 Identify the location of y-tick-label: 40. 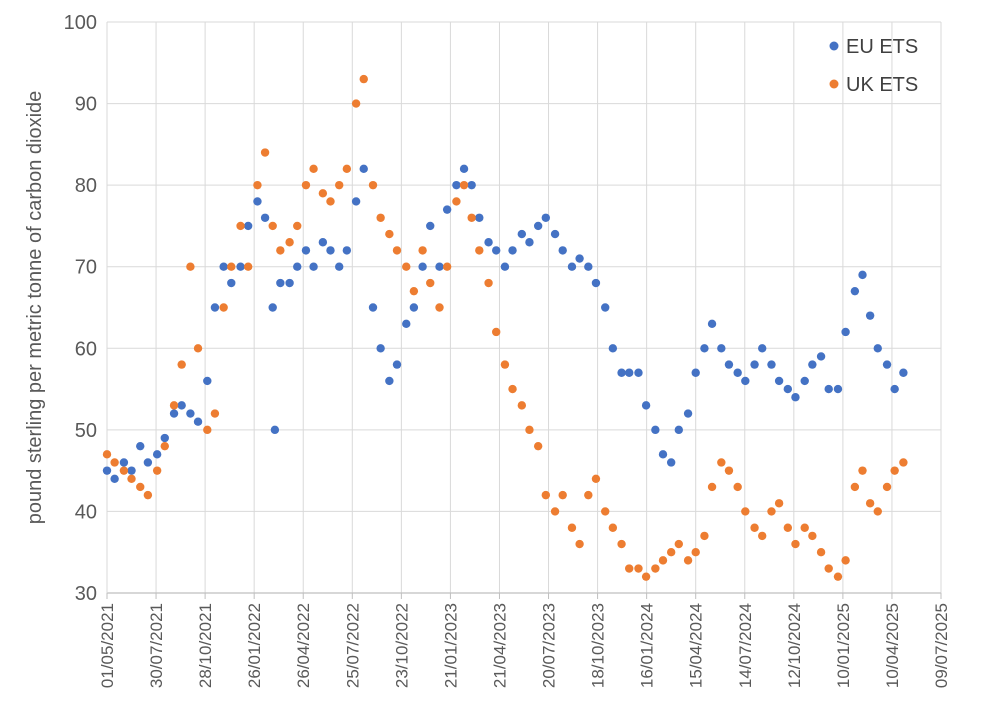
(86, 512).